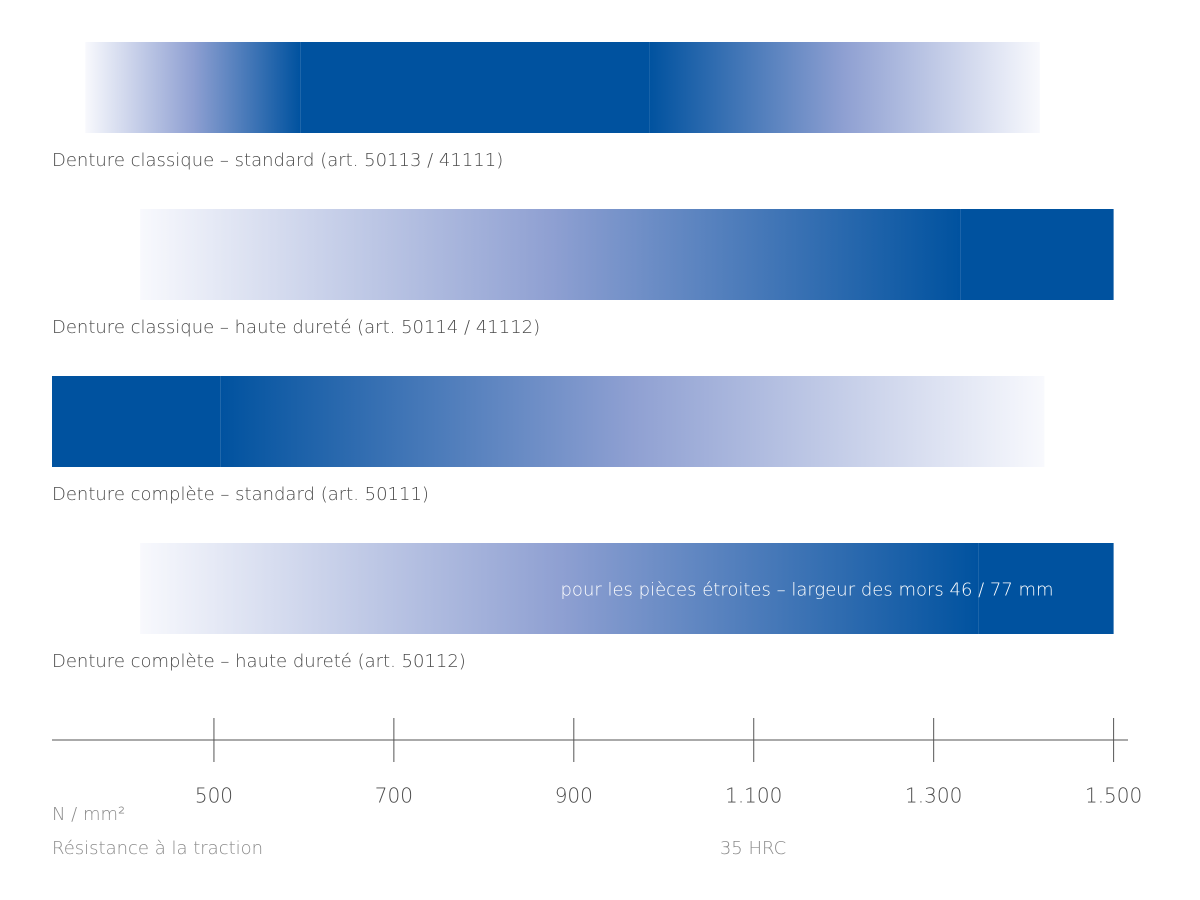 The image size is (1200, 900). Describe the element at coordinates (88, 814) in the screenshot. I see `x-unit: N / mm²` at that location.